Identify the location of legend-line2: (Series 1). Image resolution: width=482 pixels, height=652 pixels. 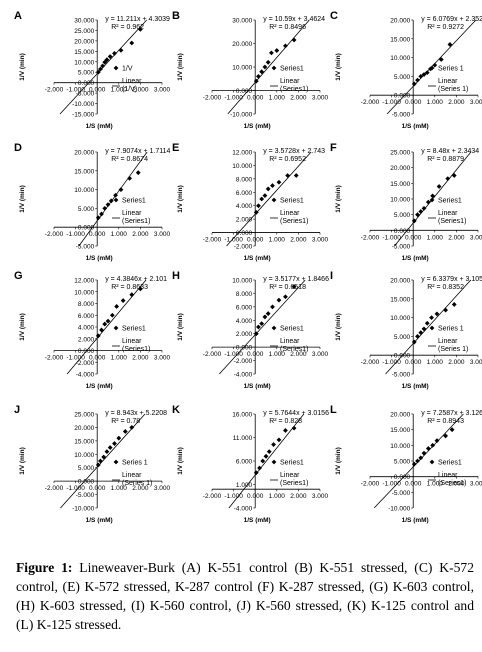
(137, 483).